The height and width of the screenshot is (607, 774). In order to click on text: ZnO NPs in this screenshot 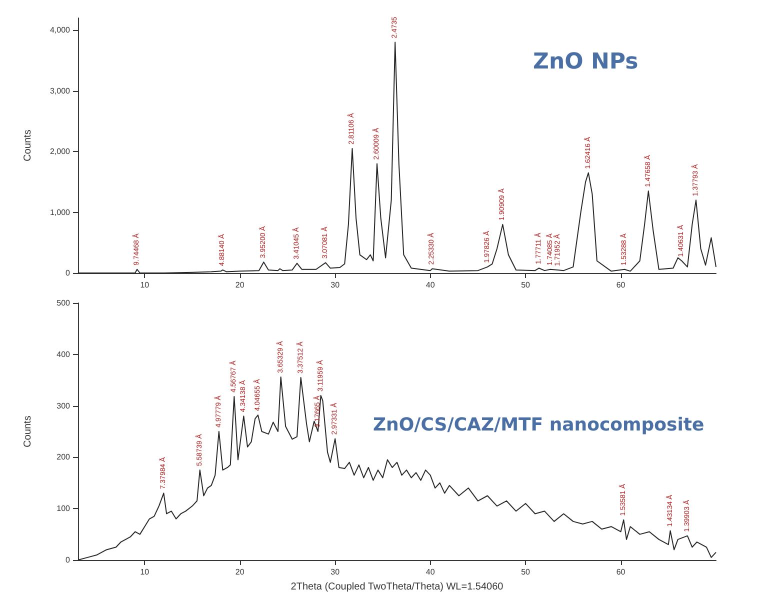, I will do `click(585, 62)`.